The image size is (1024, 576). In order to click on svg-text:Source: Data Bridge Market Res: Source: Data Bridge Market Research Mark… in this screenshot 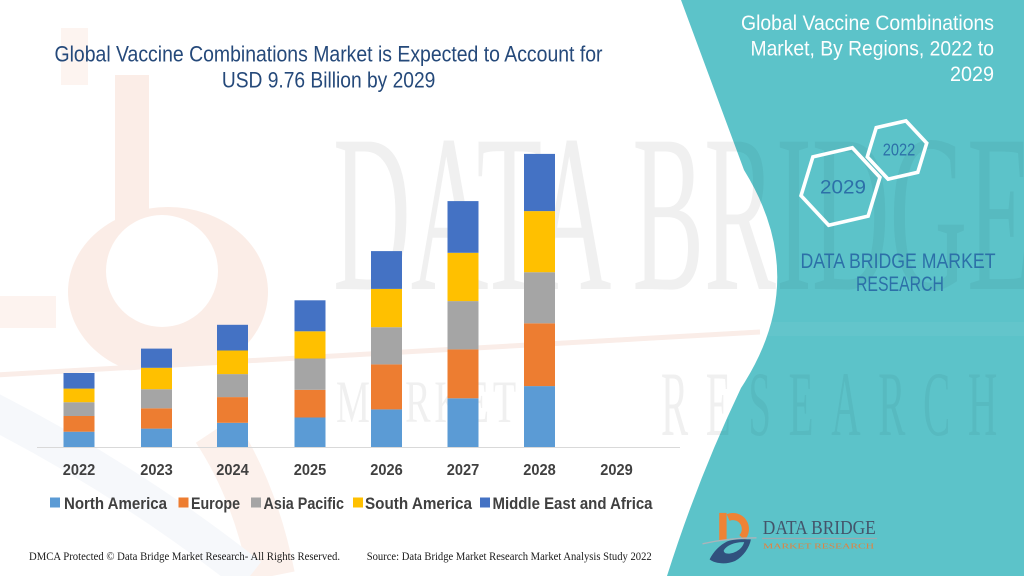, I will do `click(509, 556)`.